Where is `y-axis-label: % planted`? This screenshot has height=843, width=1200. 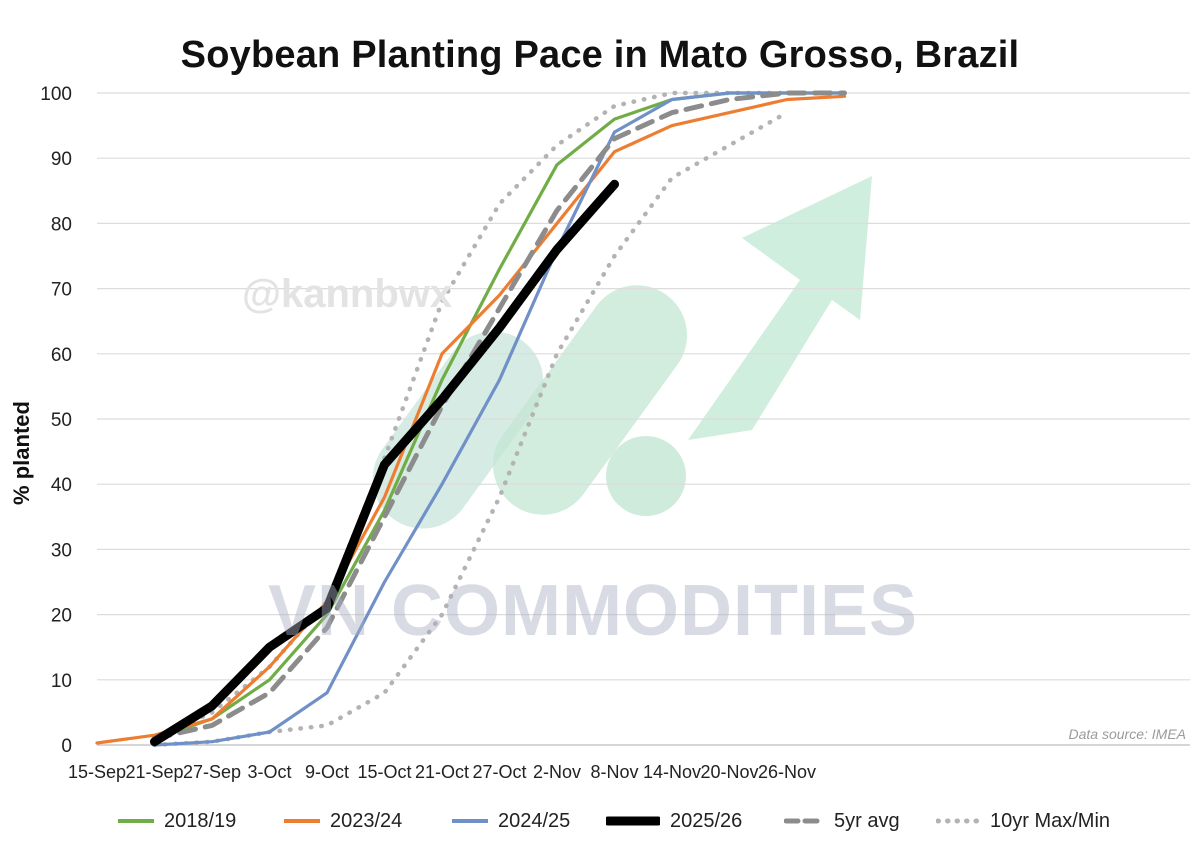
y-axis-label: % planted is located at coordinates (21, 453).